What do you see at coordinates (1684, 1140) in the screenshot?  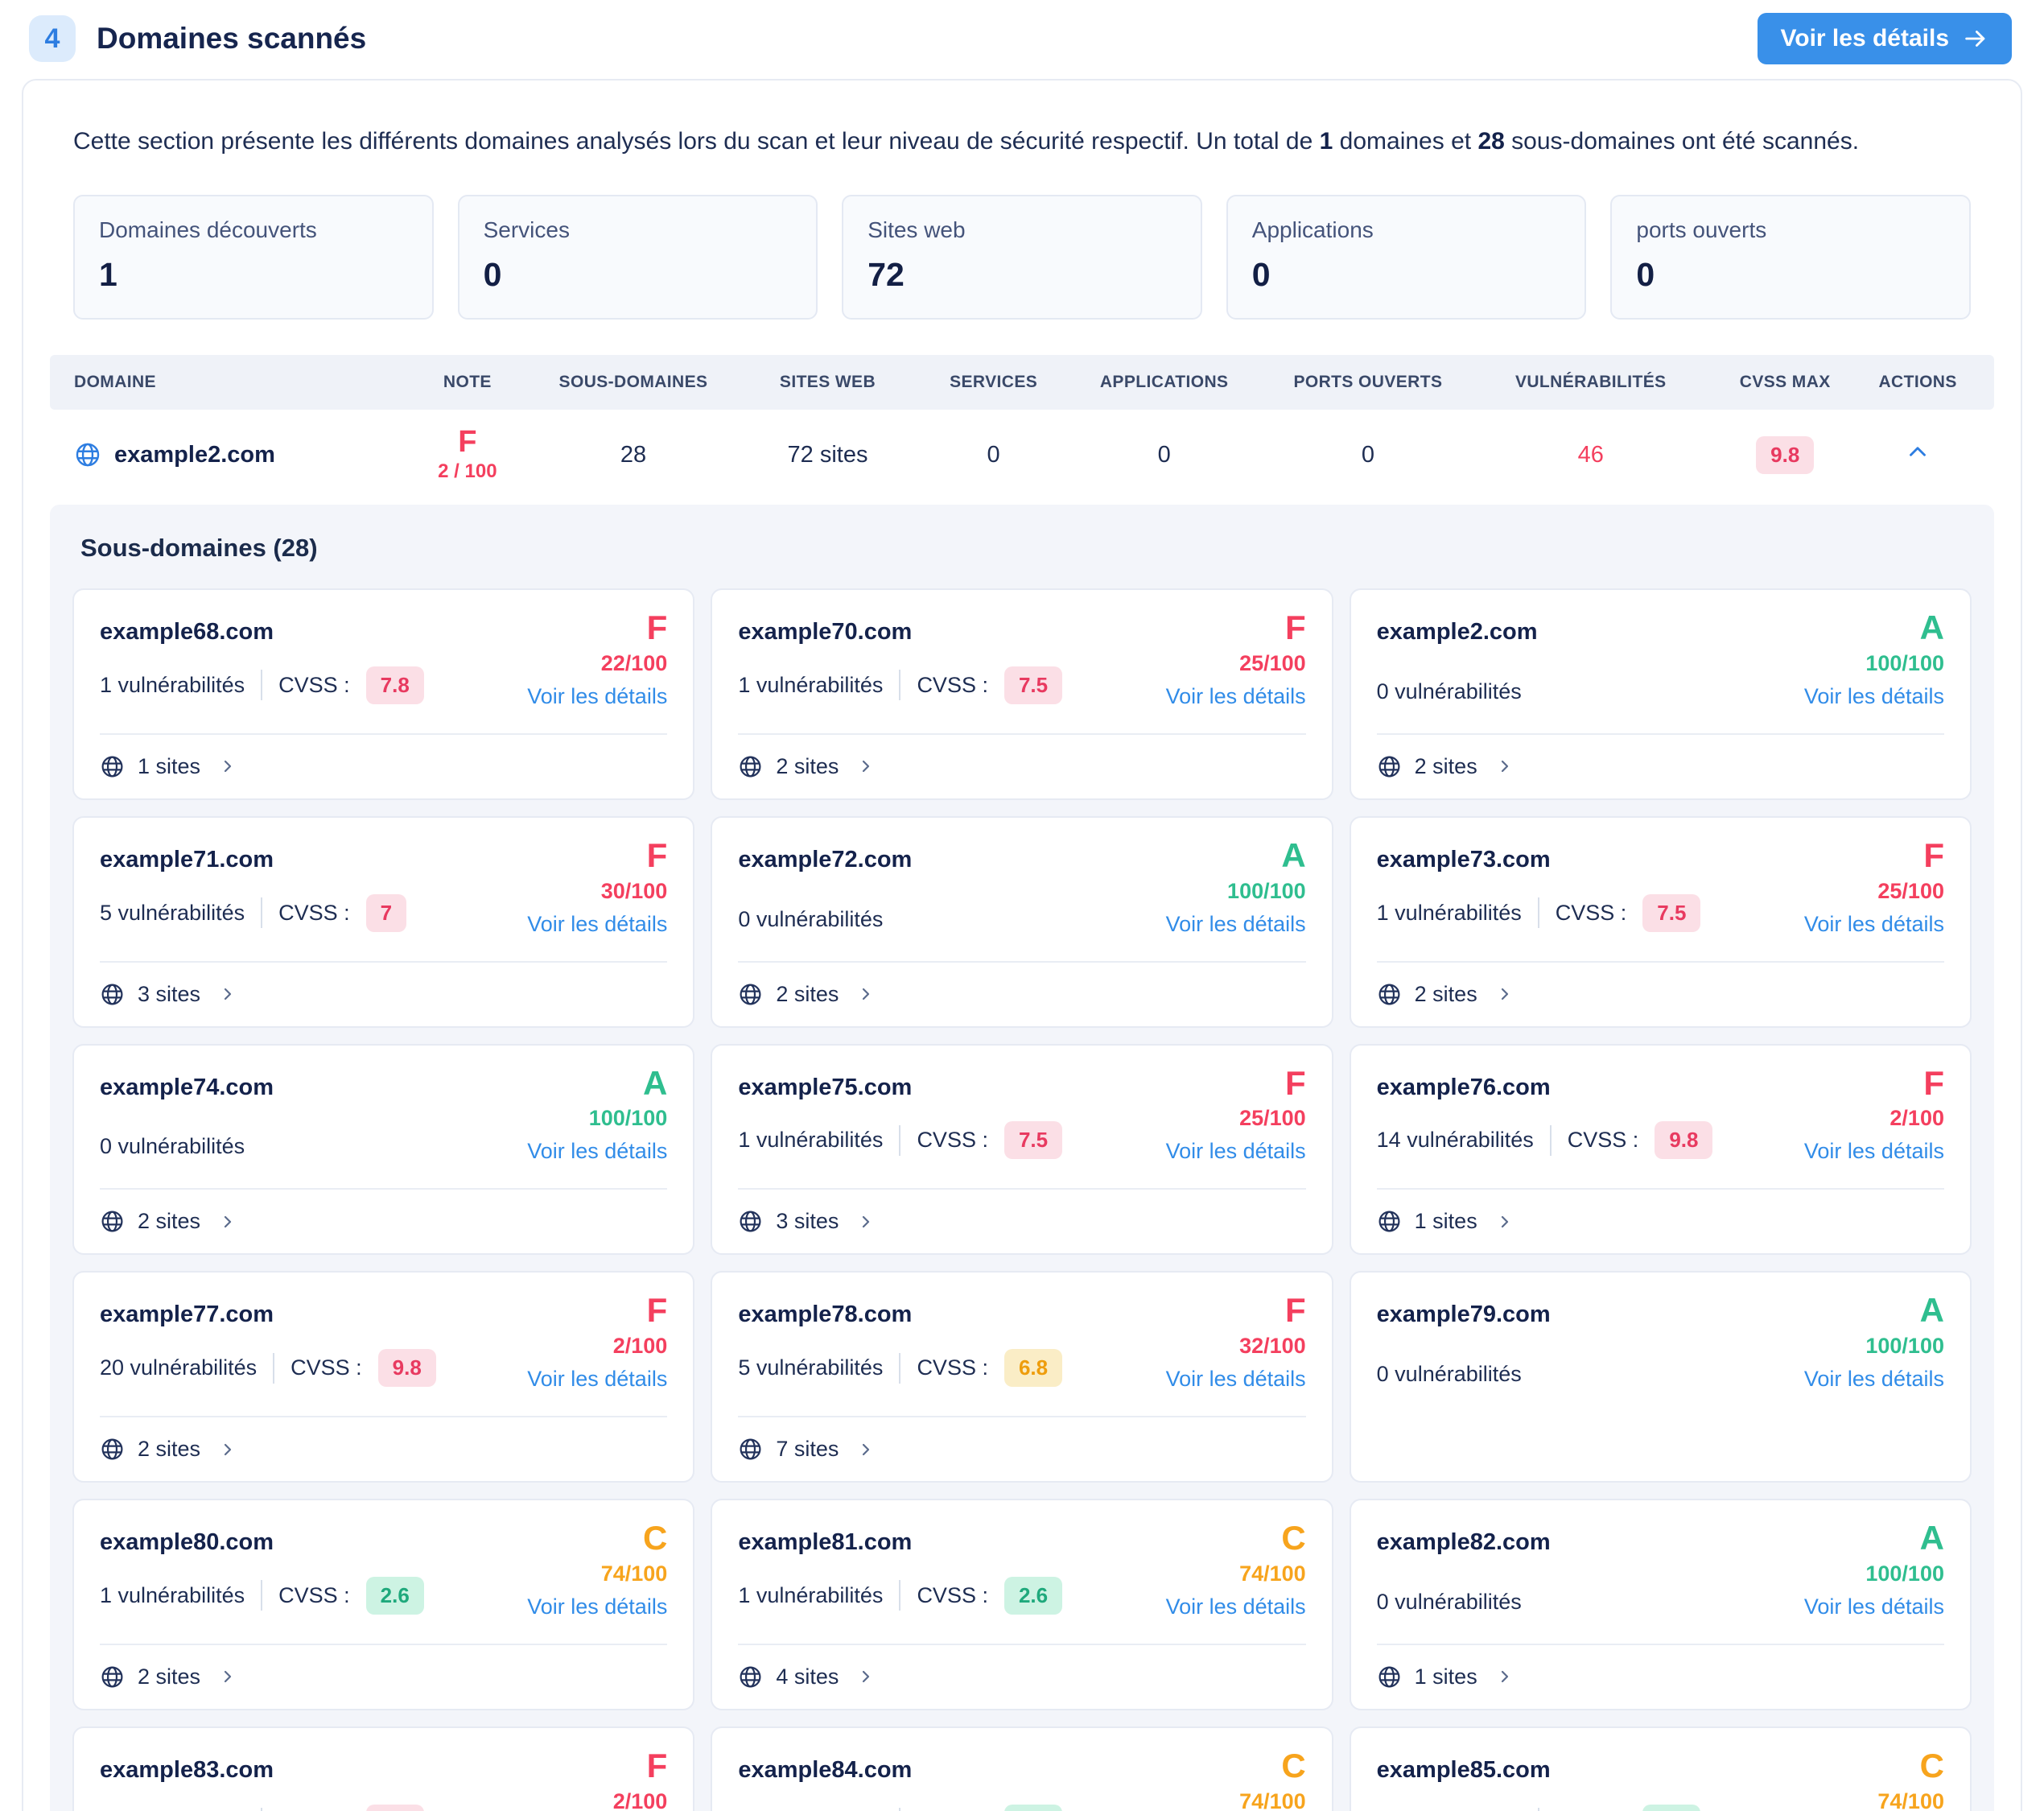 I see `cvss-badge: 9.8` at bounding box center [1684, 1140].